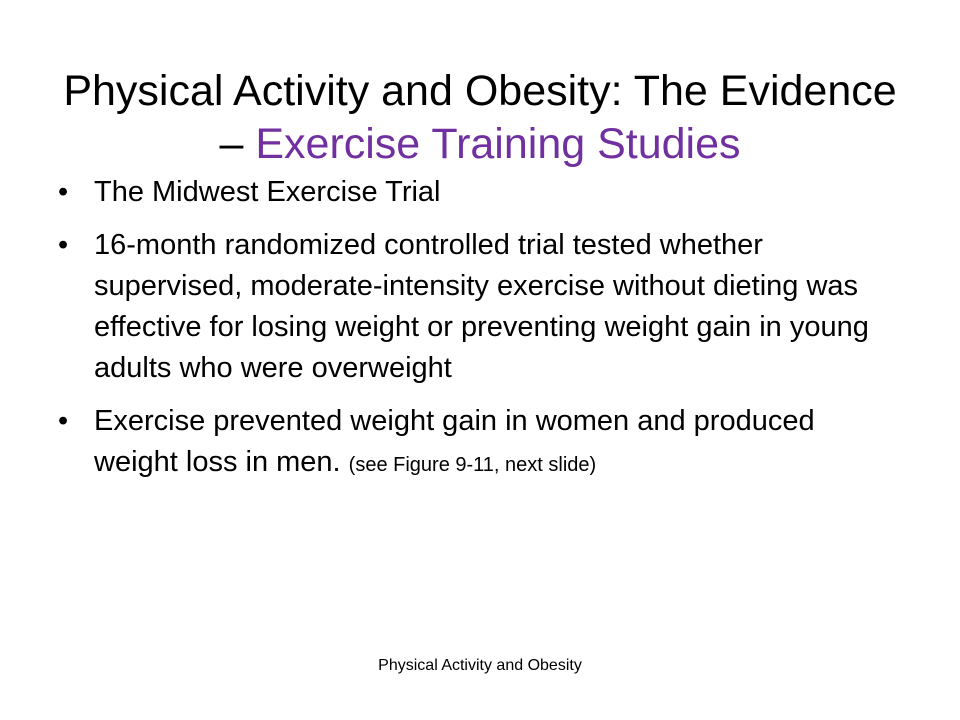  What do you see at coordinates (267, 192) in the screenshot?
I see `bullet-text: The Midwest Exercise Trial` at bounding box center [267, 192].